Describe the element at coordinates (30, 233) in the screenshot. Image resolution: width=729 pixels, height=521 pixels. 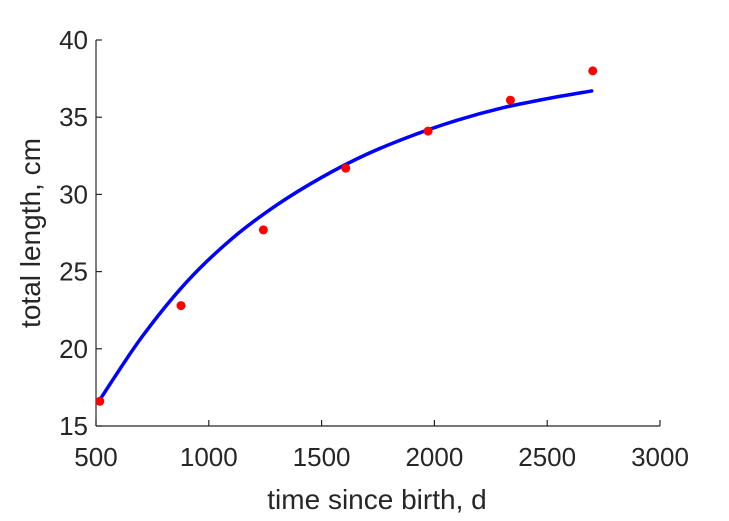
I see `y-axis-label: total length, cm` at that location.